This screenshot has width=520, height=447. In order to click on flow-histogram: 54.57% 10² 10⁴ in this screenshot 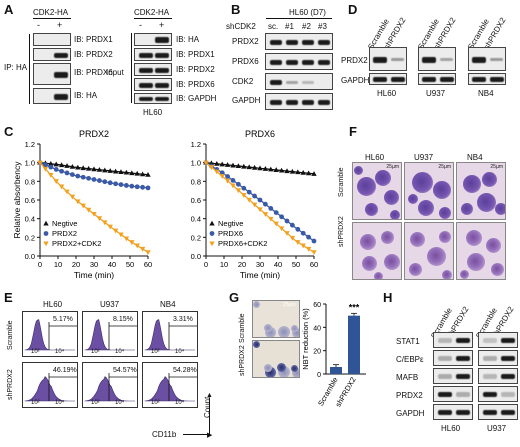, I will do `click(110, 385)`.